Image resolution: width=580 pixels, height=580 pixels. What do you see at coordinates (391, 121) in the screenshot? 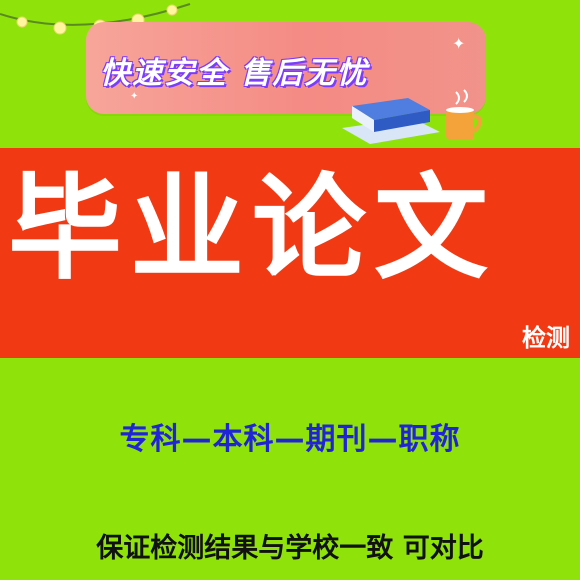
I see `books-icon` at bounding box center [391, 121].